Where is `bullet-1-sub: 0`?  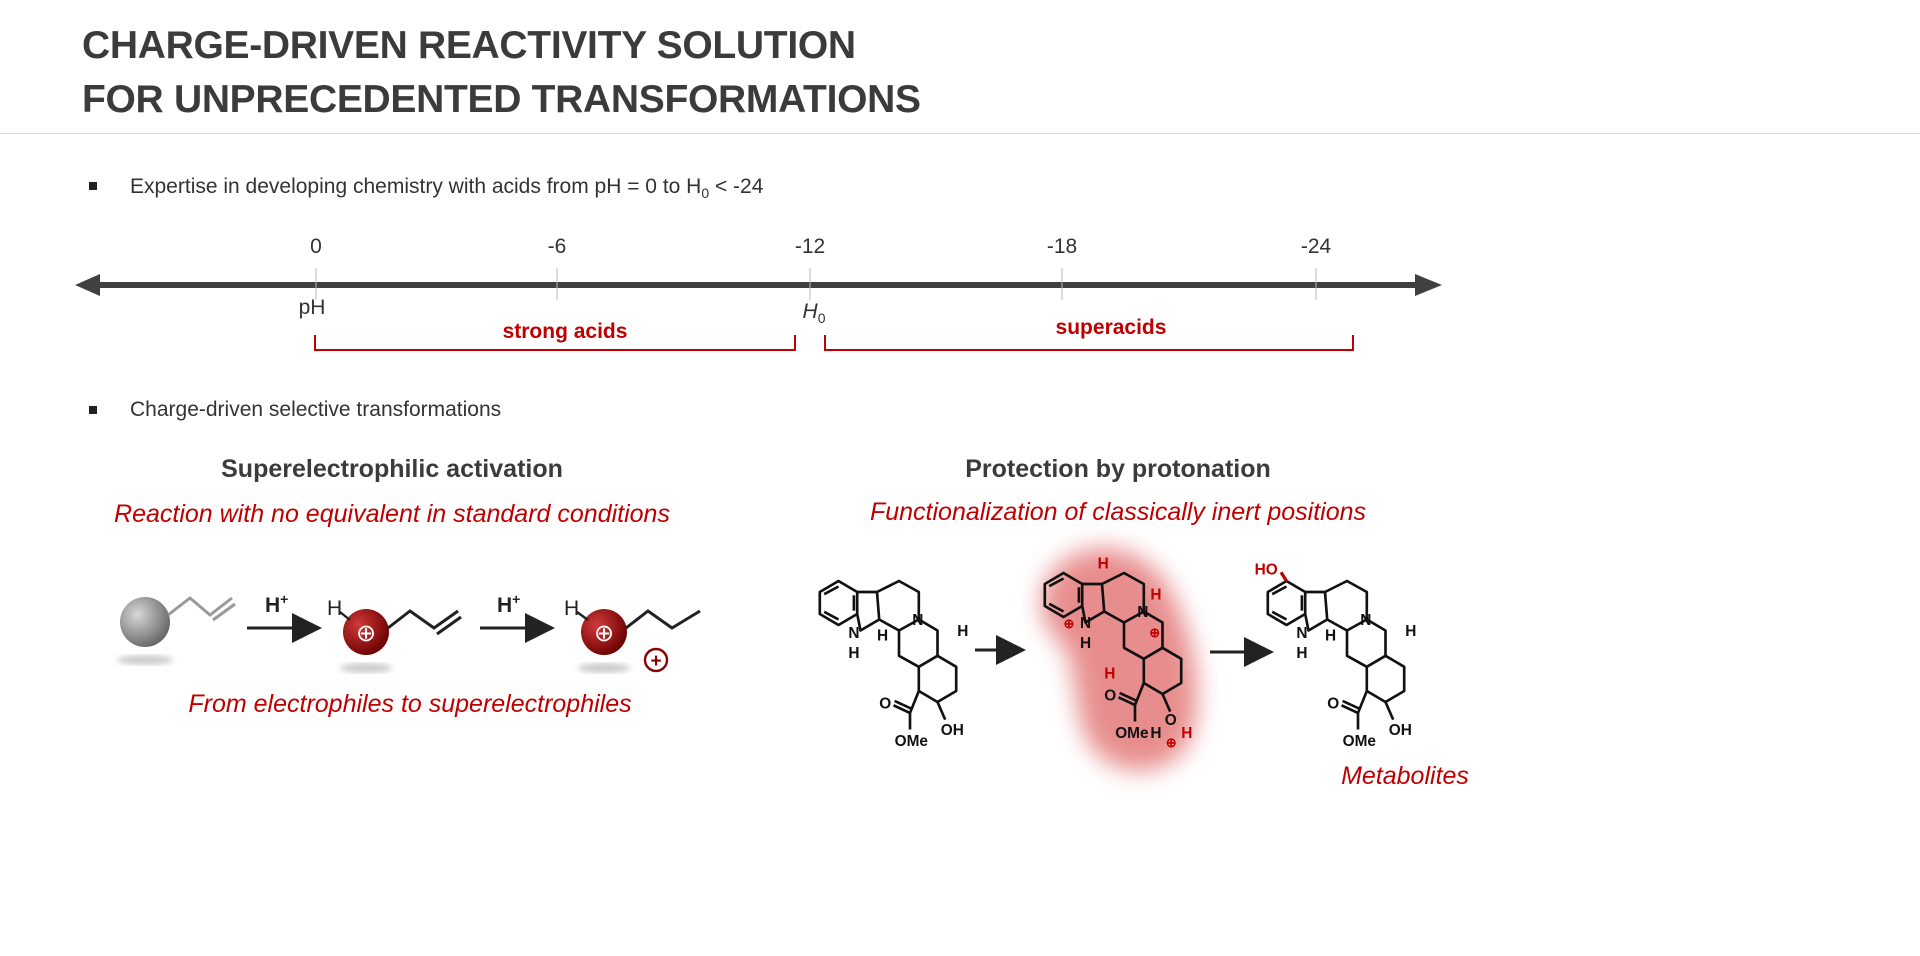 bullet-1-sub: 0 is located at coordinates (705, 193).